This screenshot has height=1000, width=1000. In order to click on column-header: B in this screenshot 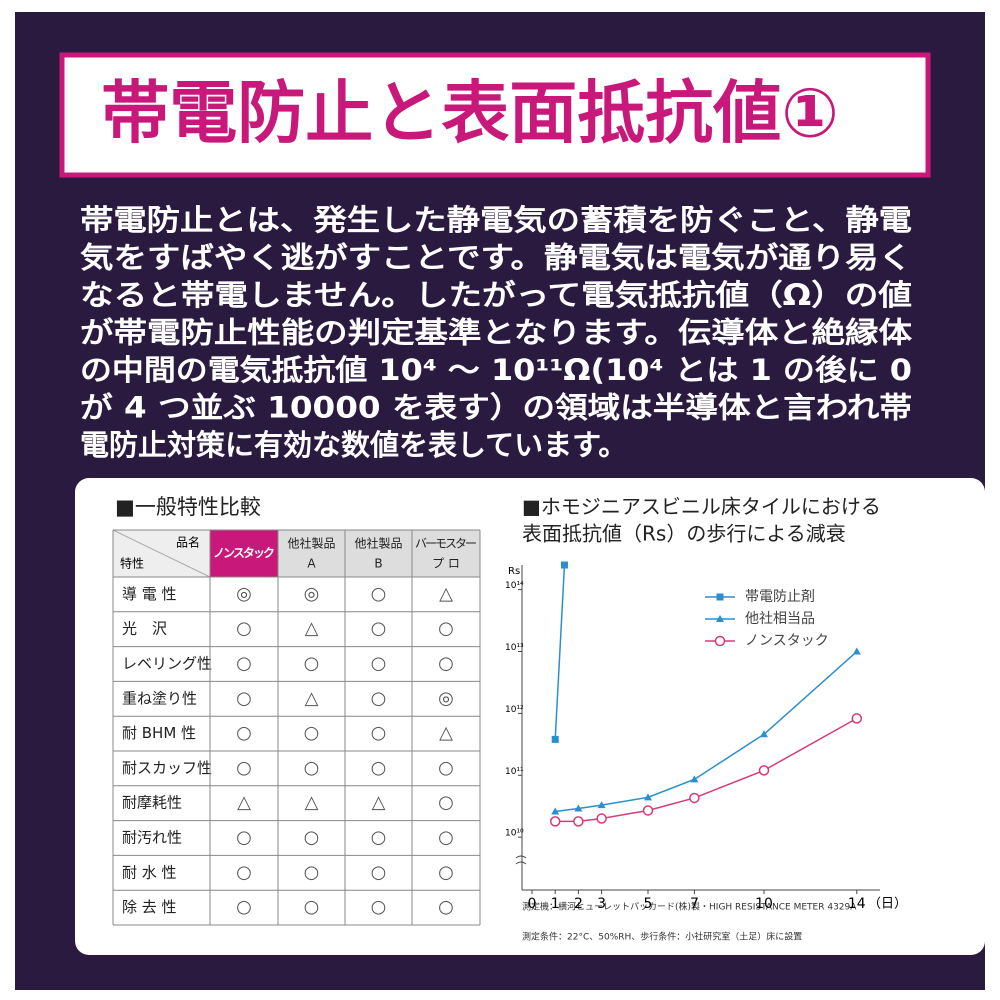, I will do `click(378, 564)`.